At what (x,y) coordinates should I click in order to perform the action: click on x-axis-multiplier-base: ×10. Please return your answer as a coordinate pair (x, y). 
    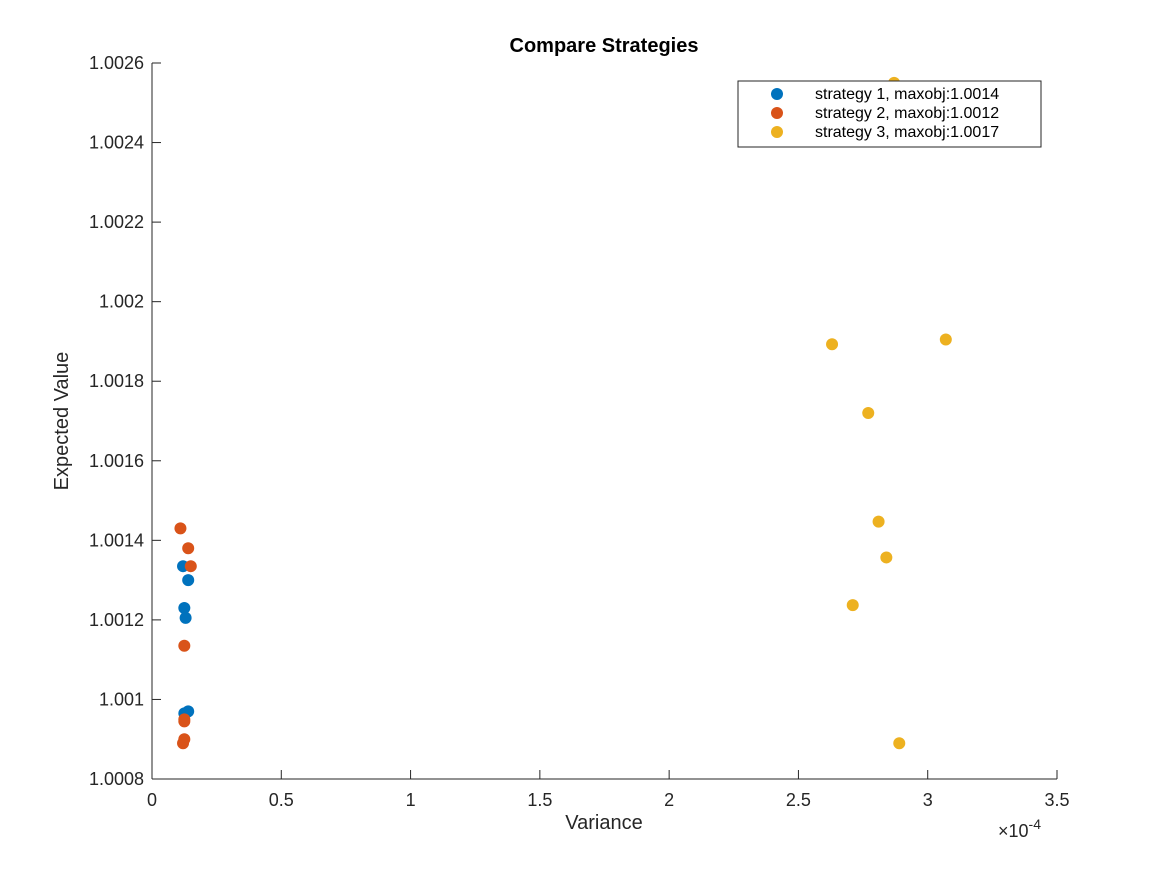
    Looking at the image, I should click on (1013, 831).